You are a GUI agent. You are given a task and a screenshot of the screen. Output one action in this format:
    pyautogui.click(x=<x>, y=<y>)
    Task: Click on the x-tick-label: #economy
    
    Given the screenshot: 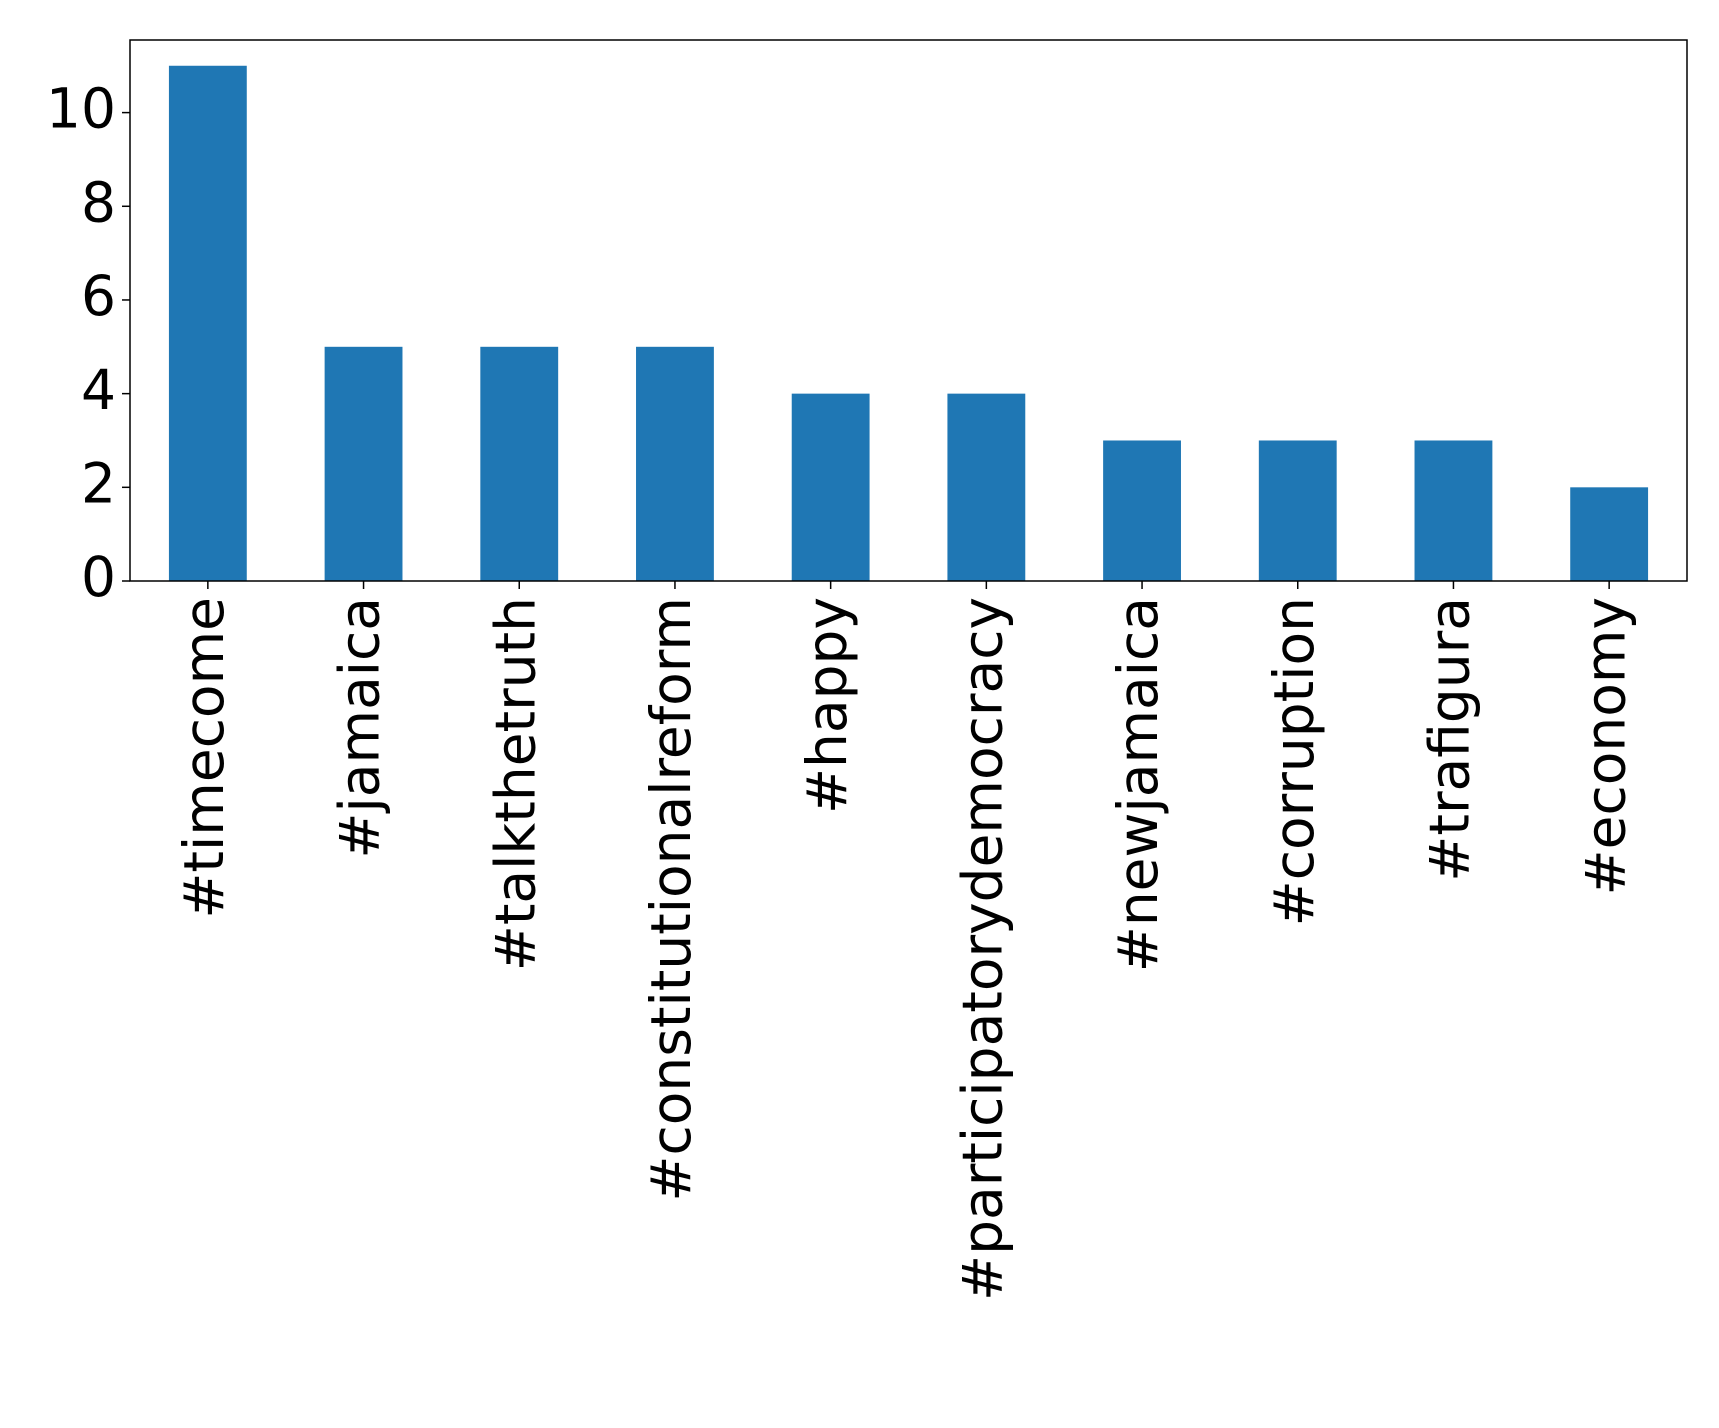 What is the action you would take?
    pyautogui.click(x=1605, y=746)
    